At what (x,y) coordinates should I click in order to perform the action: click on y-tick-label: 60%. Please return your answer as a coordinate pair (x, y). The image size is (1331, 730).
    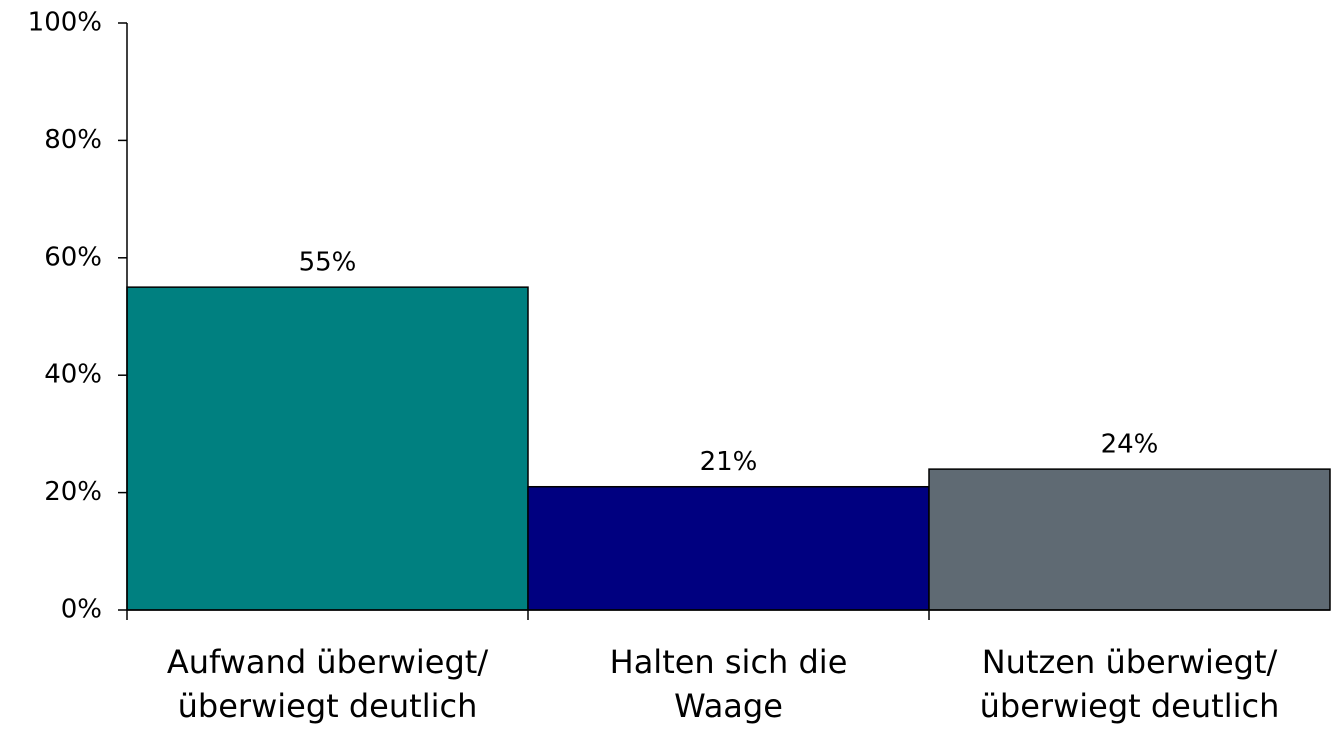
    Looking at the image, I should click on (73, 257).